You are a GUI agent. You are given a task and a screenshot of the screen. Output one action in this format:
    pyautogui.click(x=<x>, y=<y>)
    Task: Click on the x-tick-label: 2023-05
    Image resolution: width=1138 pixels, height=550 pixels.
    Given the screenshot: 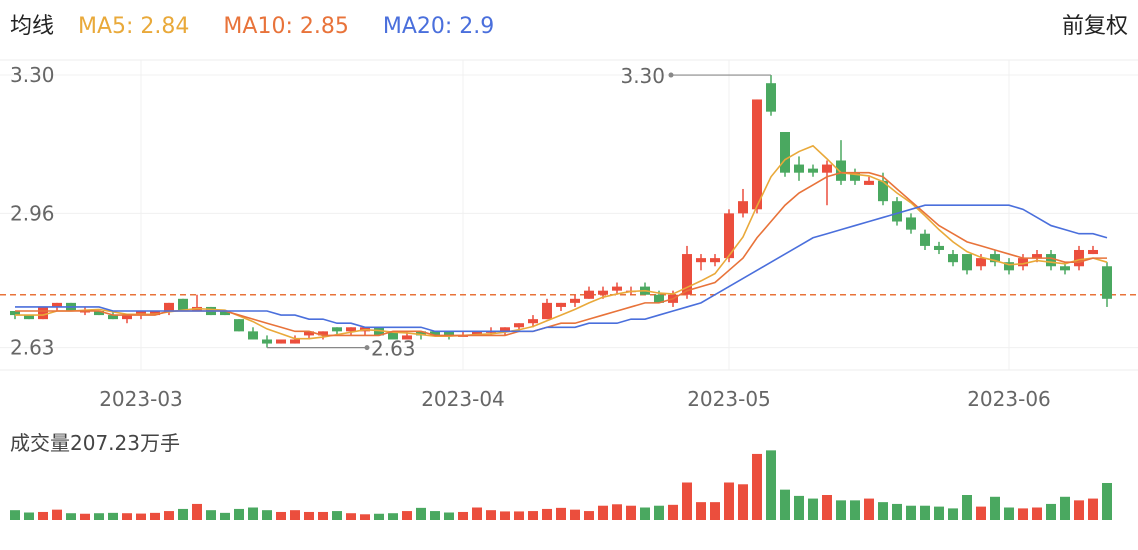 What is the action you would take?
    pyautogui.click(x=729, y=399)
    